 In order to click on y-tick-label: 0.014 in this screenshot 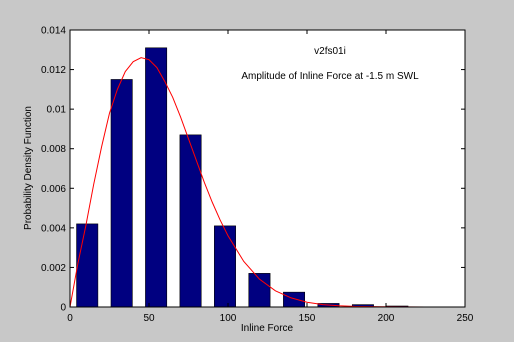, I will do `click(53, 31)`.